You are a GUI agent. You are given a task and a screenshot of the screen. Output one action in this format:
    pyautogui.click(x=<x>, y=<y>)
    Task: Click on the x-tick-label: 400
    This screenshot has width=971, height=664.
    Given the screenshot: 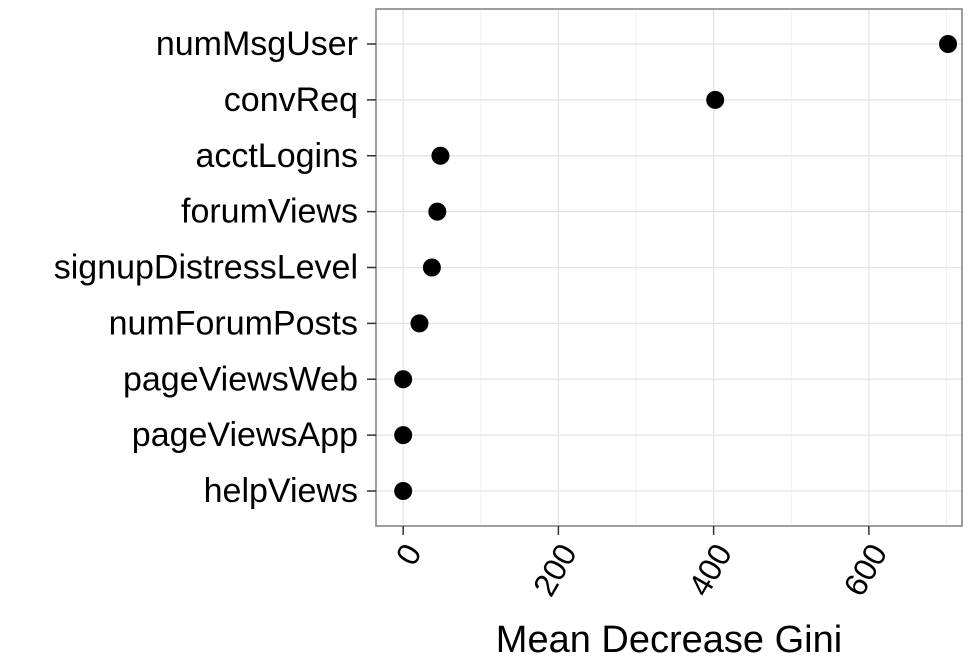 What is the action you would take?
    pyautogui.click(x=710, y=570)
    